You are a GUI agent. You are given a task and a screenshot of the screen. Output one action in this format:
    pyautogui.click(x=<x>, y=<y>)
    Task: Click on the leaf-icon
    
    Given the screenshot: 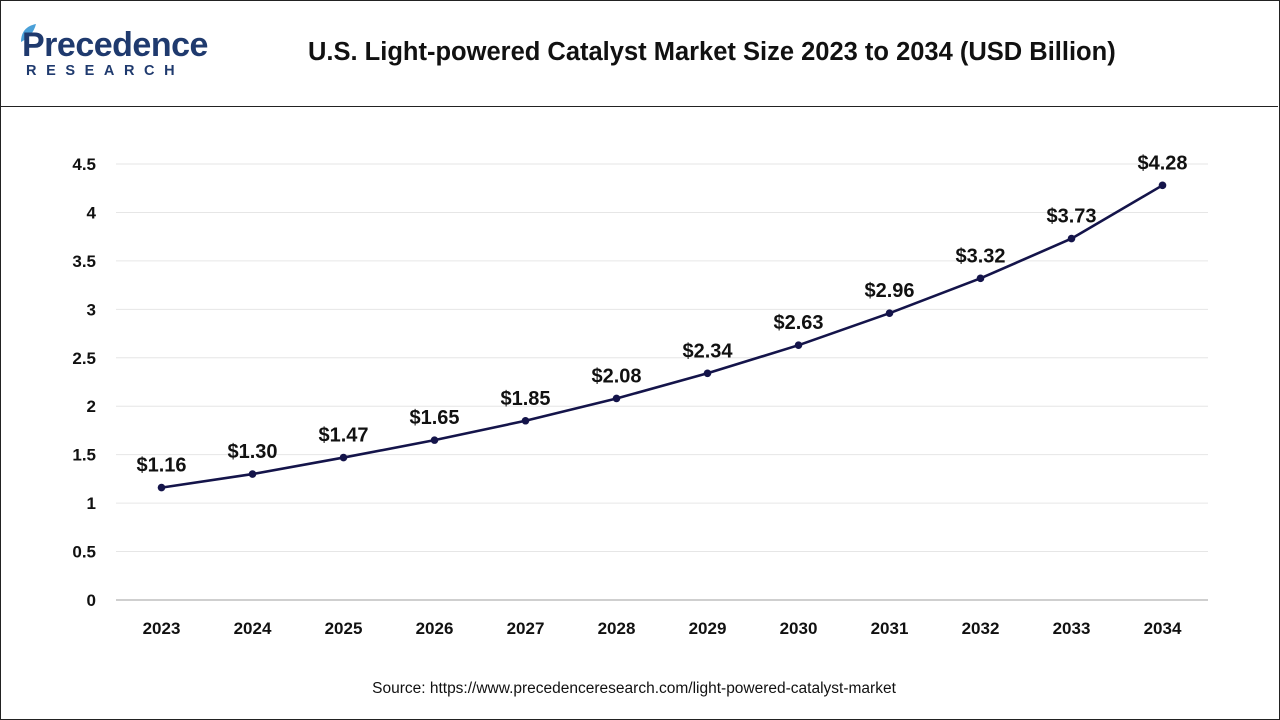 What is the action you would take?
    pyautogui.click(x=28, y=33)
    